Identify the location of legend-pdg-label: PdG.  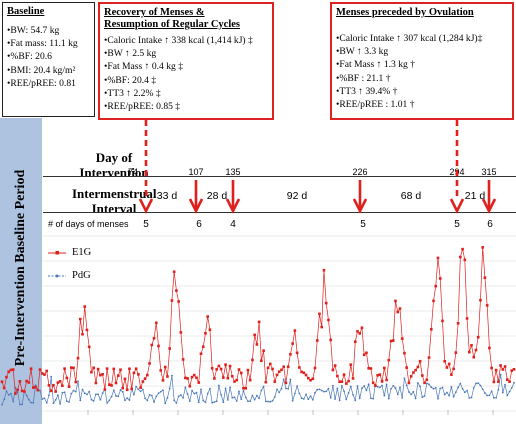
(81, 275).